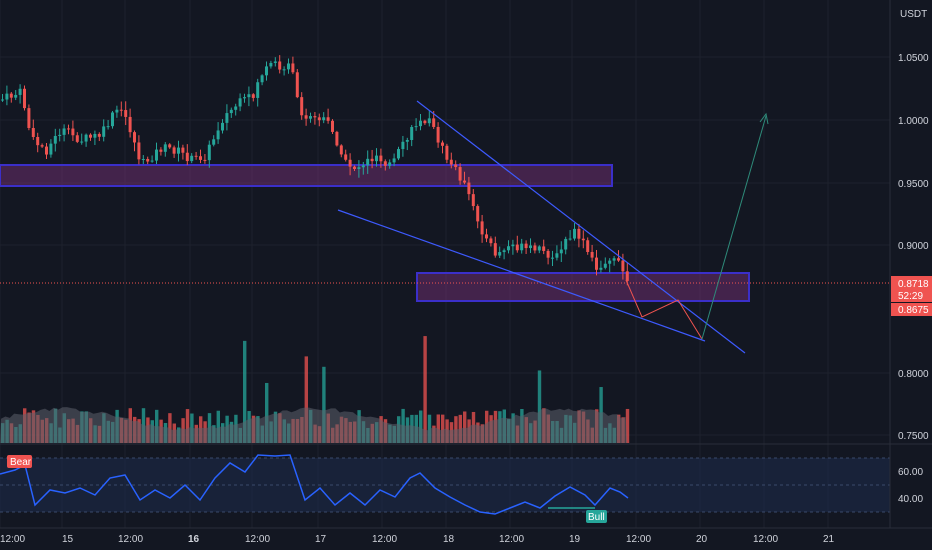  I want to click on currency-label: USDT, so click(913, 14).